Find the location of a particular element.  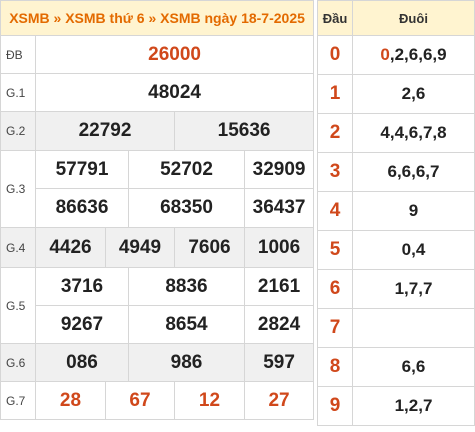

g3-number: 86636 is located at coordinates (82, 208).